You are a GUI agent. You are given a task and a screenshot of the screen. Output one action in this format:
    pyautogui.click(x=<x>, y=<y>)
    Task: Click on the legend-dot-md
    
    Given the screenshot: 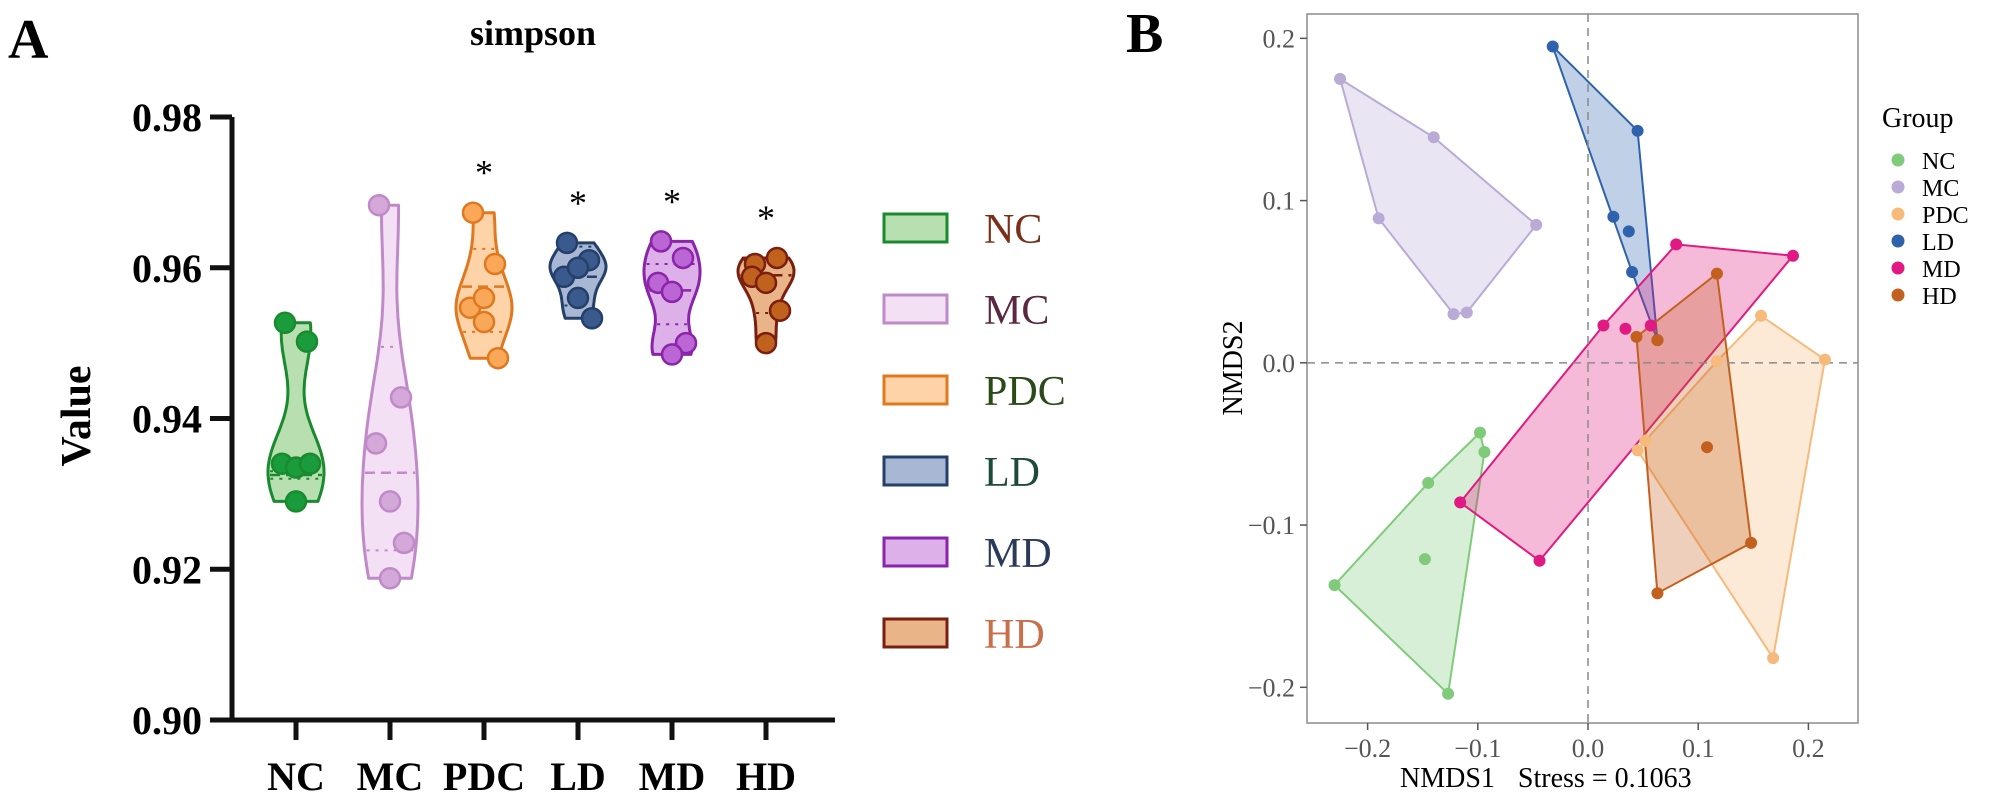 What is the action you would take?
    pyautogui.click(x=1898, y=268)
    